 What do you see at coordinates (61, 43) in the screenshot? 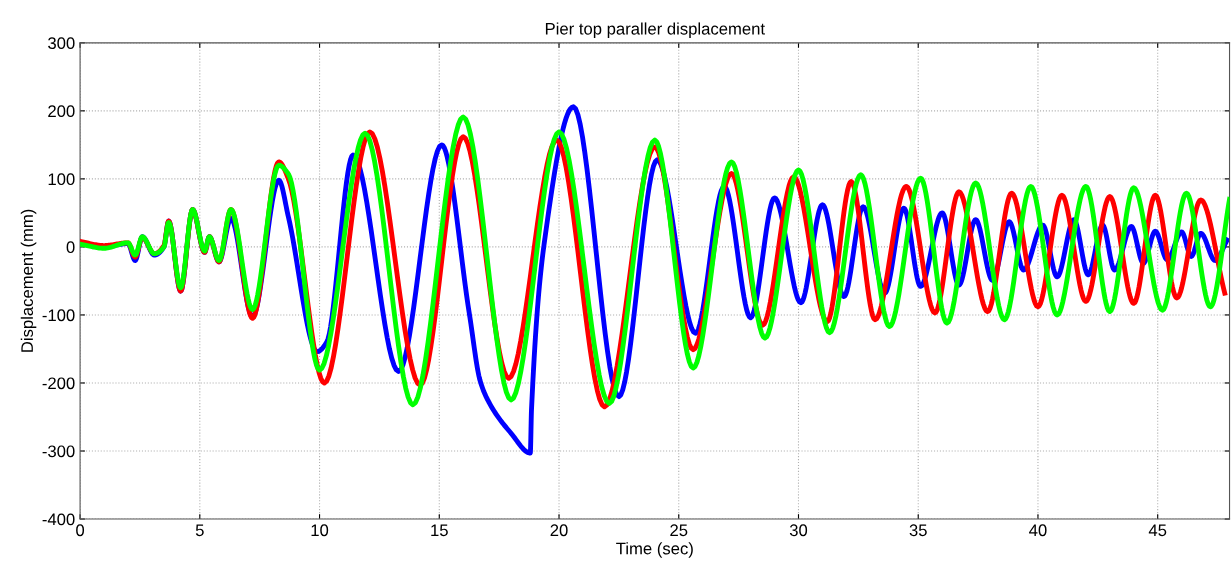
I see `y-tick-label: 300` at bounding box center [61, 43].